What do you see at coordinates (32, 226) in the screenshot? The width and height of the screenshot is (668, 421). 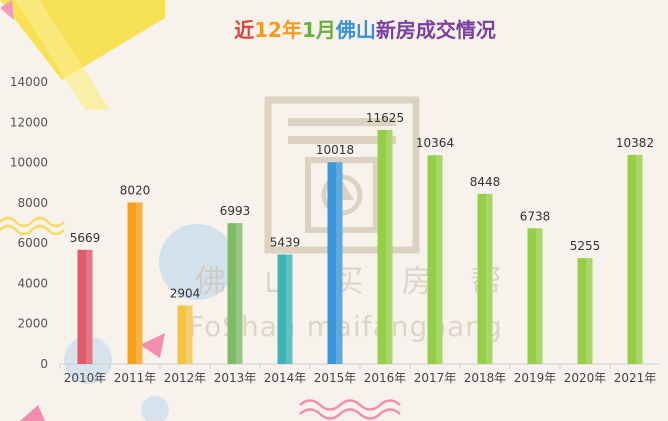 I see `yellow-wave-decoration` at bounding box center [32, 226].